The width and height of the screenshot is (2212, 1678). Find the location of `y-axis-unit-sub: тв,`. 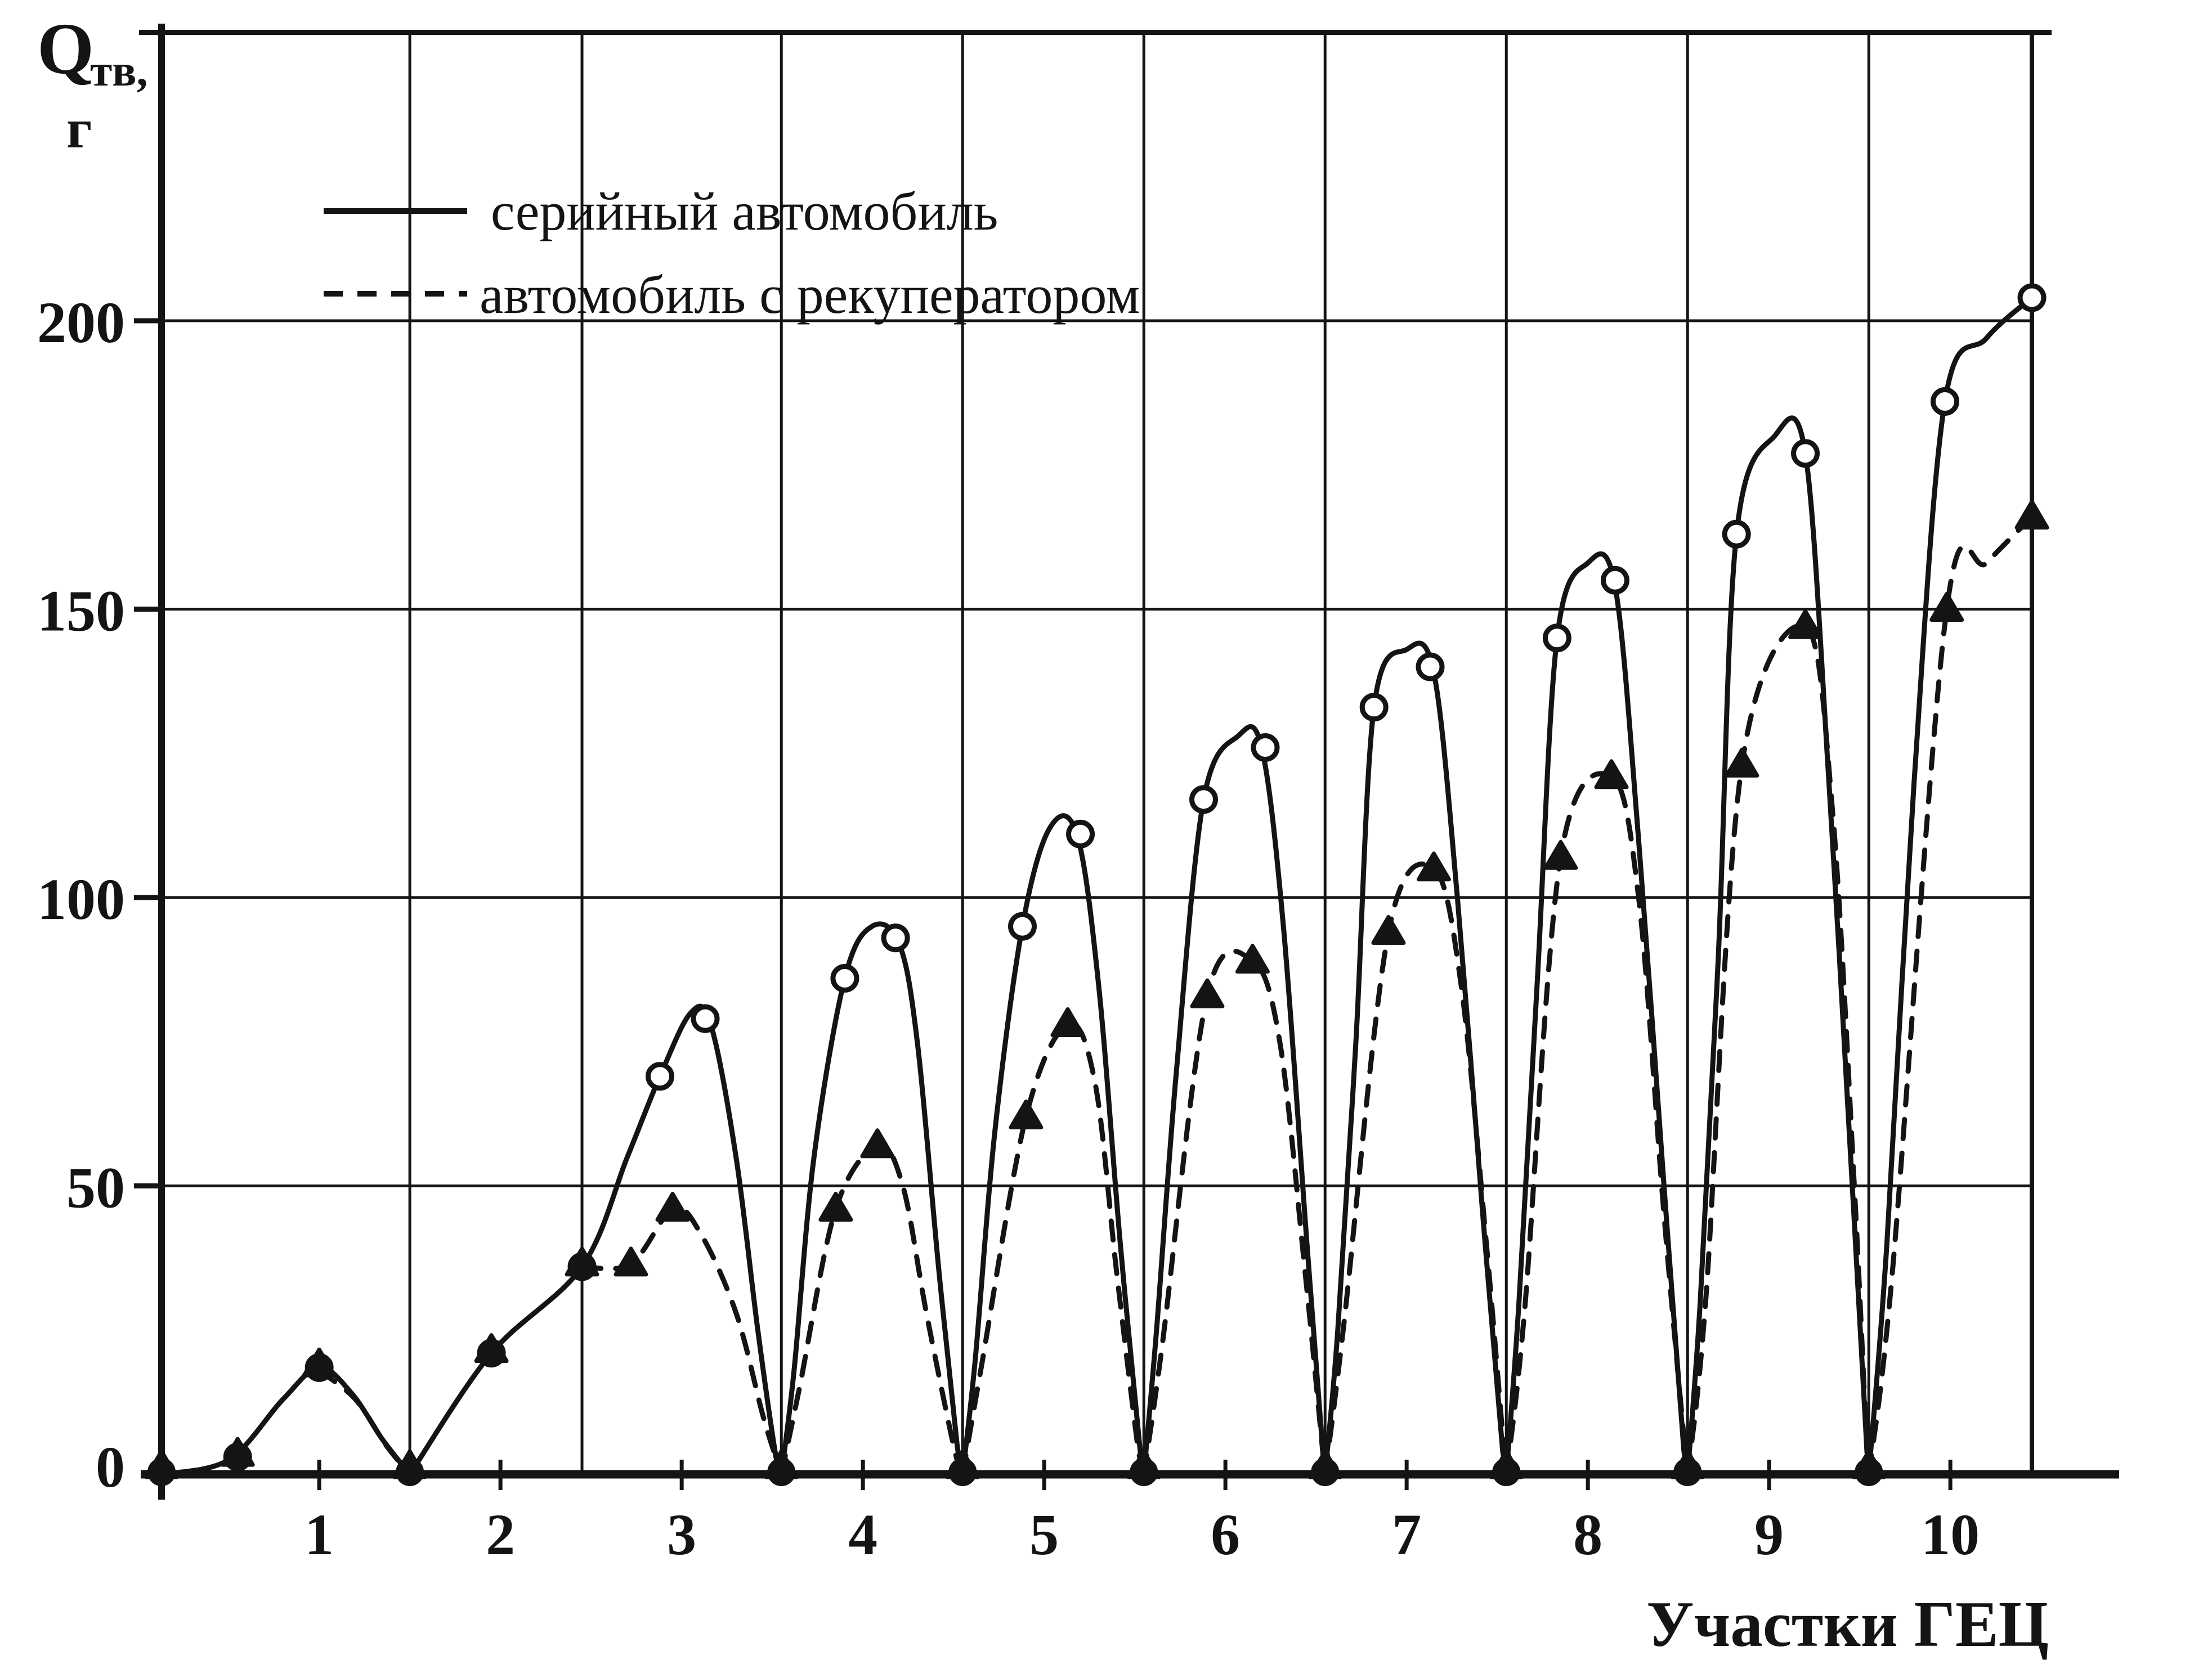

y-axis-unit-sub: тв, is located at coordinates (119, 71).